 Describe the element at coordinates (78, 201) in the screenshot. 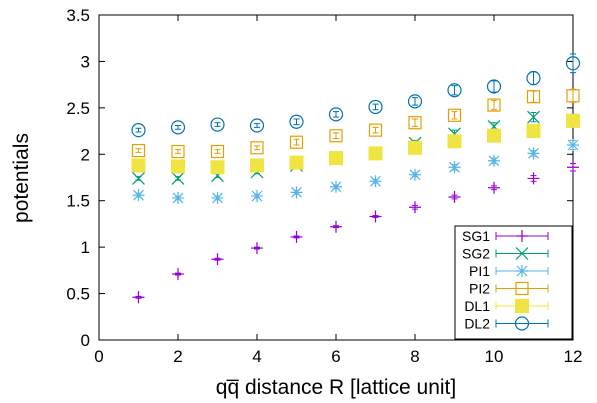

I see `y-tick-label: 1.5` at that location.